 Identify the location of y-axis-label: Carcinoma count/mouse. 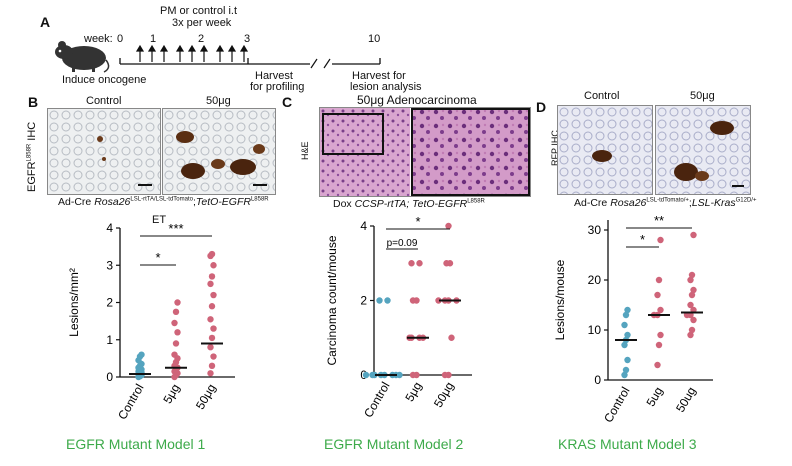
(332, 300).